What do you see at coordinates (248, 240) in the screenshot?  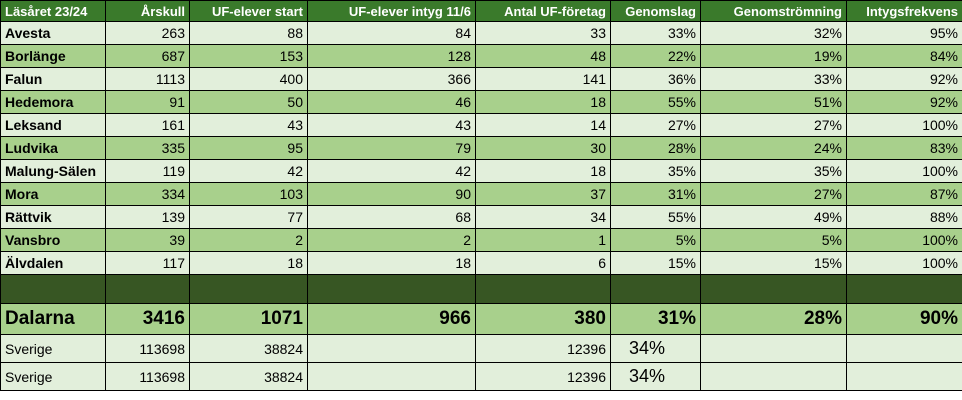 I see `start-cell: 2` at bounding box center [248, 240].